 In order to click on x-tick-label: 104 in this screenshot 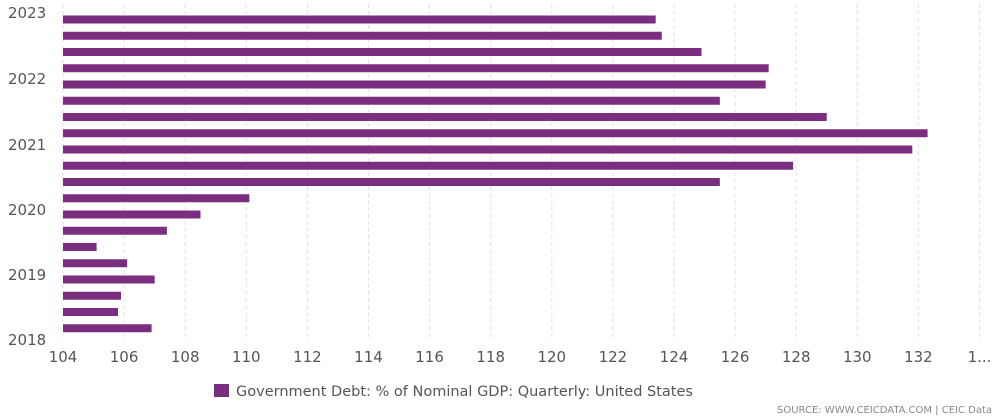, I will do `click(63, 357)`.